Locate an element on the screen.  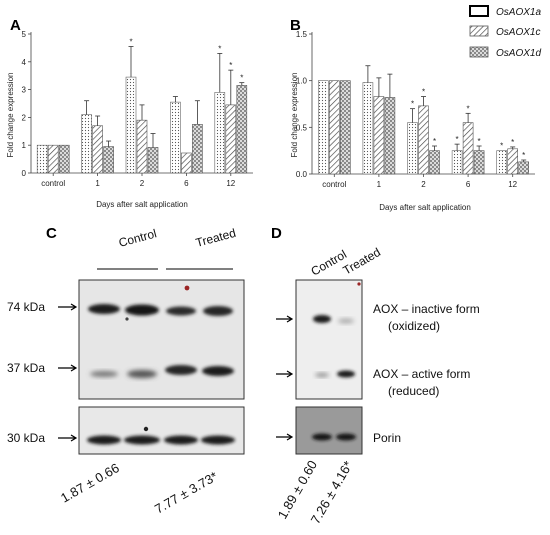
legend-label-osaox1a: OsAOX1a is located at coordinates (518, 12).